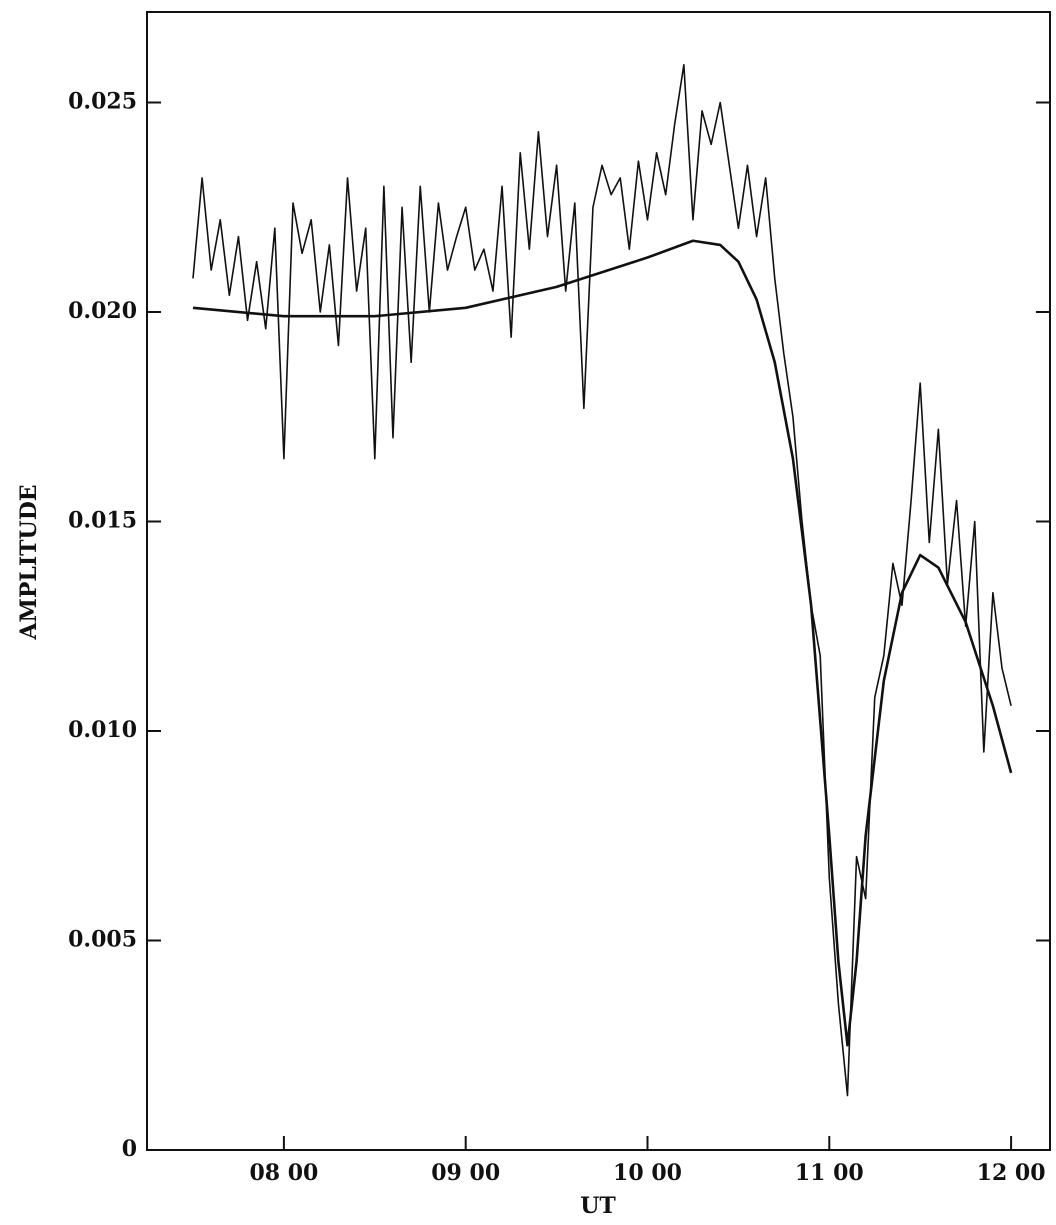 This screenshot has height=1225, width=1056. Describe the element at coordinates (1011, 1173) in the screenshot. I see `x-tick-label: 12 00` at that location.